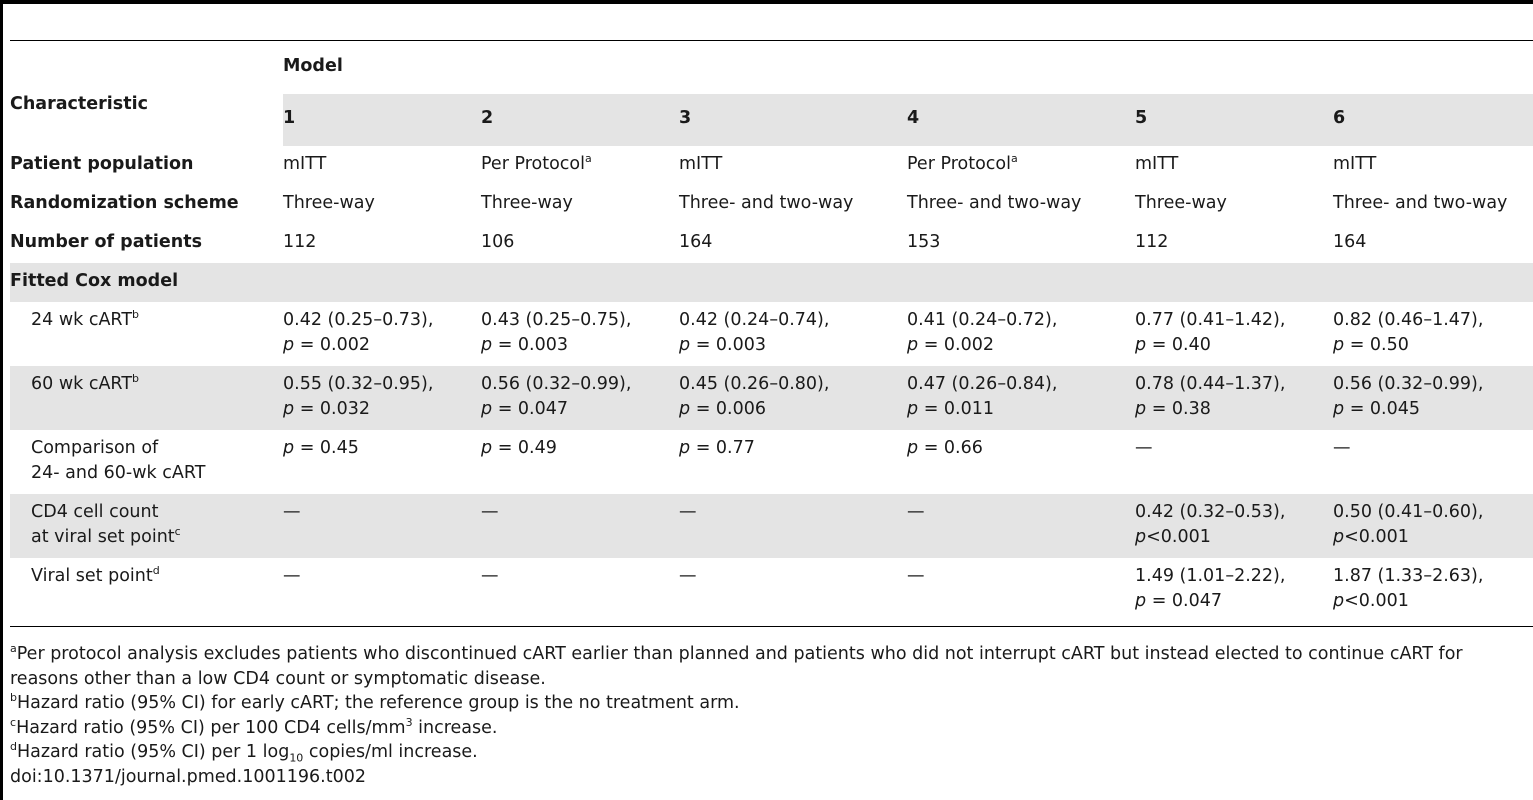 The height and width of the screenshot is (800, 1533). I want to click on table-cell: 0.42 (0.32–0.53), p<0.001, so click(1210, 524).